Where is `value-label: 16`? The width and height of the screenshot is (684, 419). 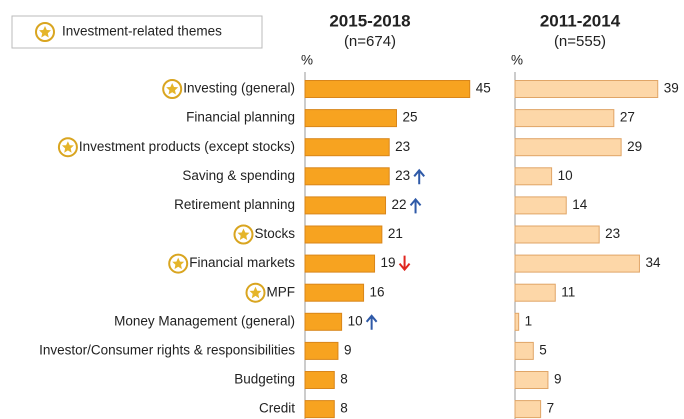
value-label: 16 is located at coordinates (377, 291).